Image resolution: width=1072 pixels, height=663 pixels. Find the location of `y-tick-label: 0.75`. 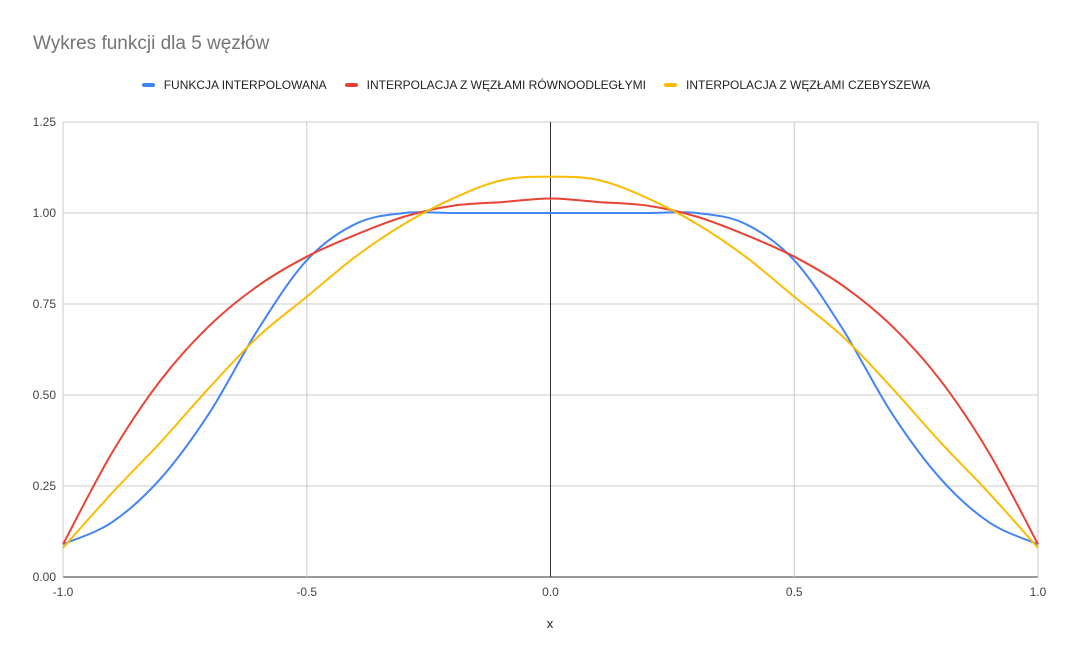

y-tick-label: 0.75 is located at coordinates (45, 304).